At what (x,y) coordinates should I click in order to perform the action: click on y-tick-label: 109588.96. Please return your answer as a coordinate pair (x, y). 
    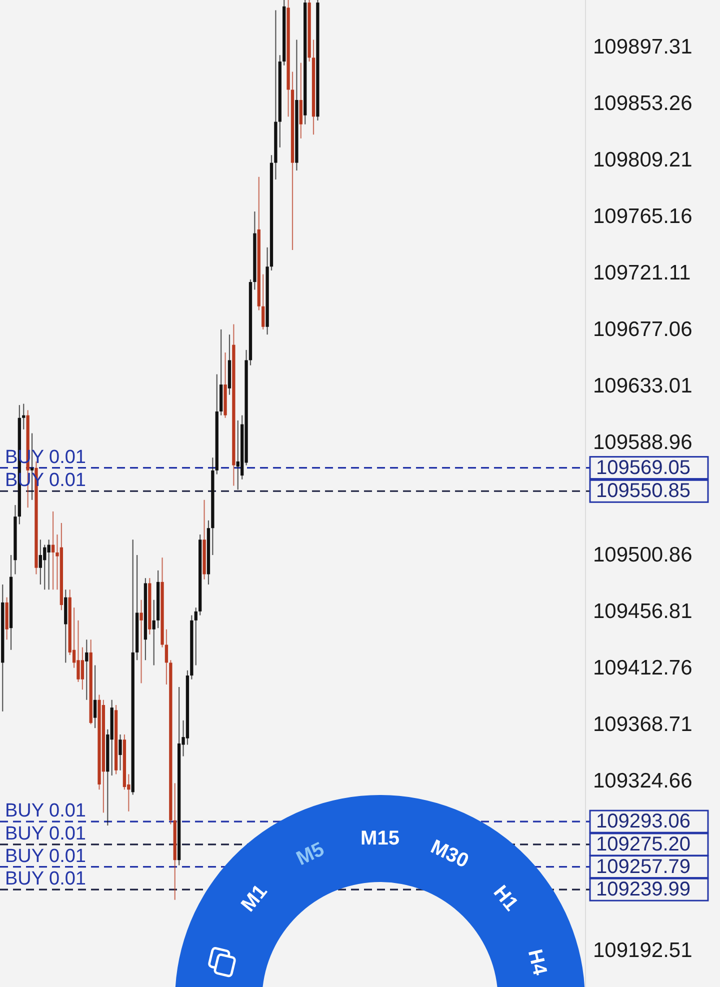
    Looking at the image, I should click on (642, 442).